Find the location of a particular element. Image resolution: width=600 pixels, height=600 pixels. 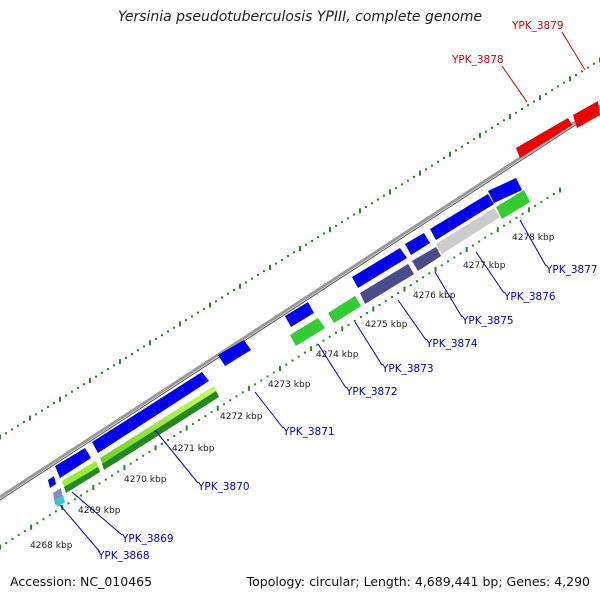

gene-label: YPK_3868 is located at coordinates (123, 556).